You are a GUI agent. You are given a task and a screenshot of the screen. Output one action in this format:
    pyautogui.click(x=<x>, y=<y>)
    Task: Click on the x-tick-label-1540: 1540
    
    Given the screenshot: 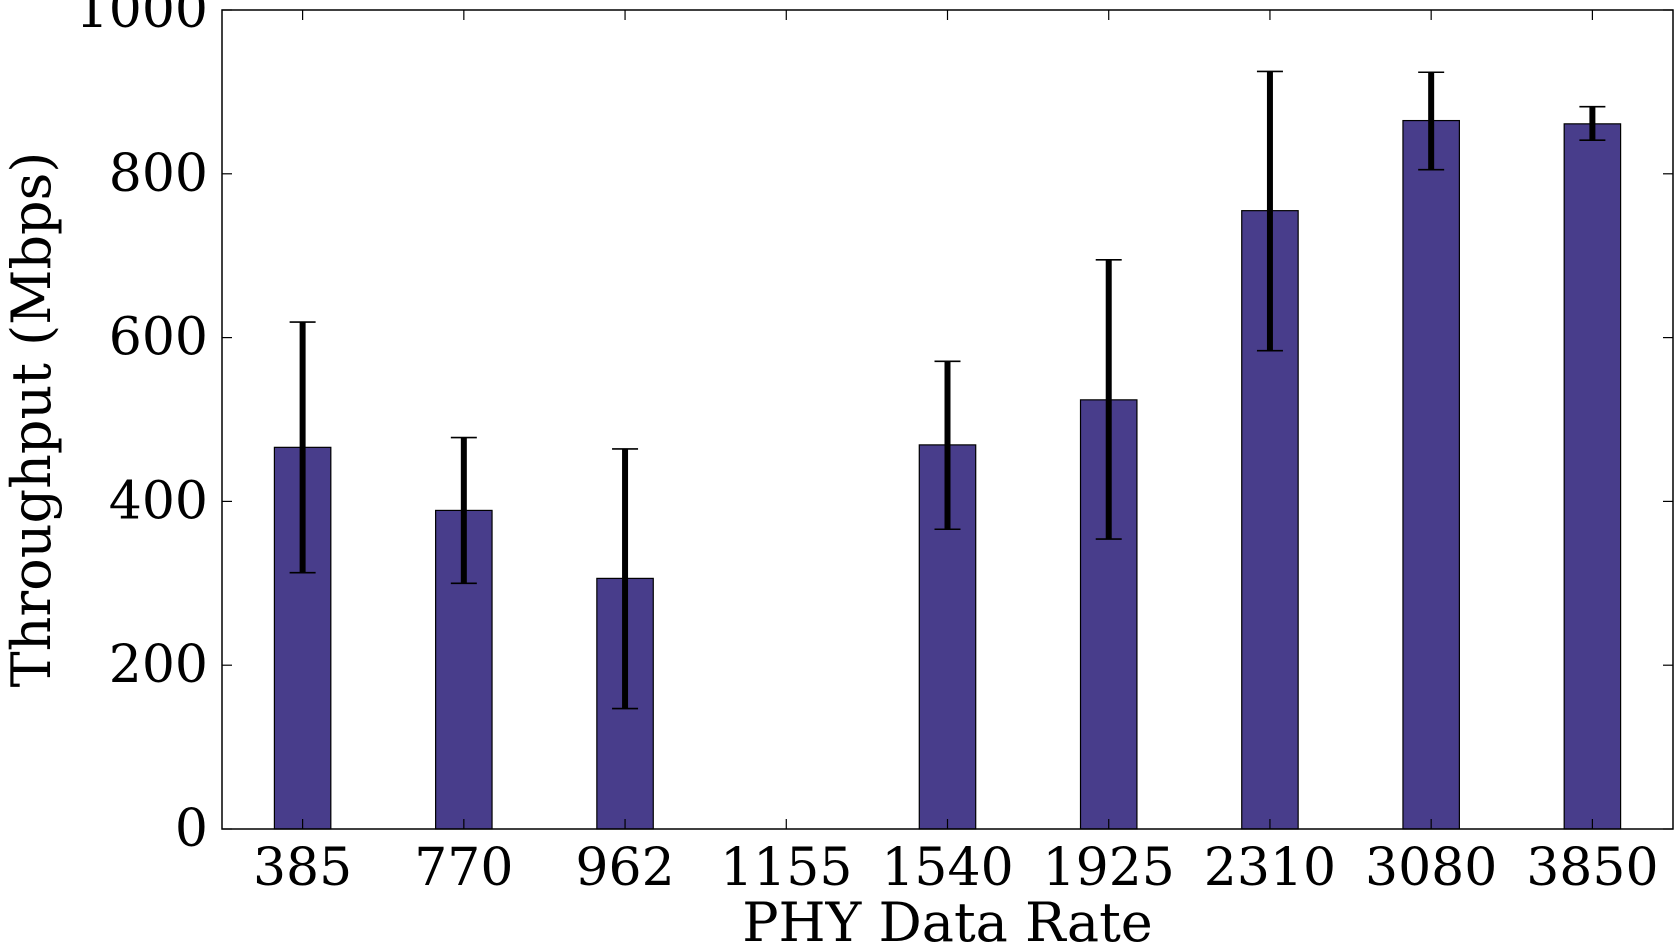 What is the action you would take?
    pyautogui.click(x=947, y=868)
    